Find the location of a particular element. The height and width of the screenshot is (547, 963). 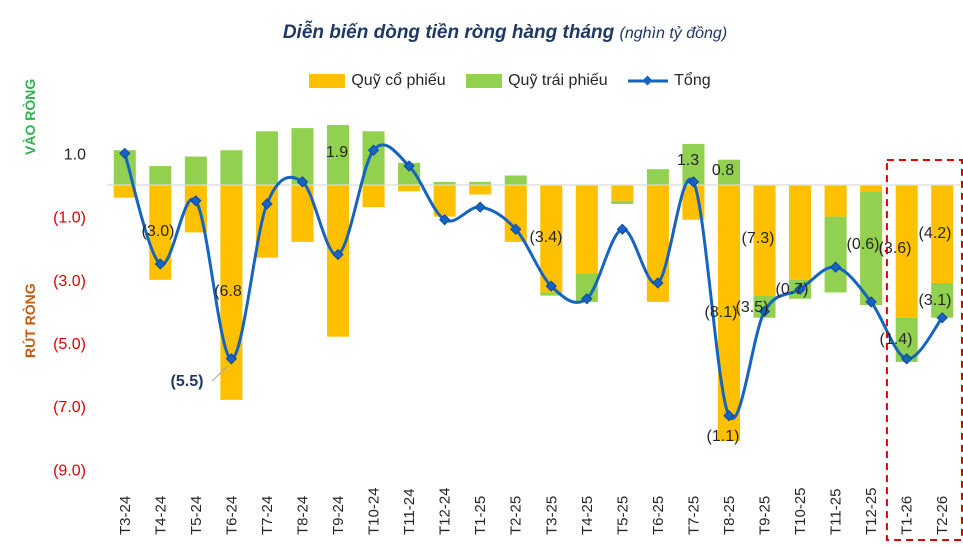

x-tick-label: T2-26 is located at coordinates (942, 515).